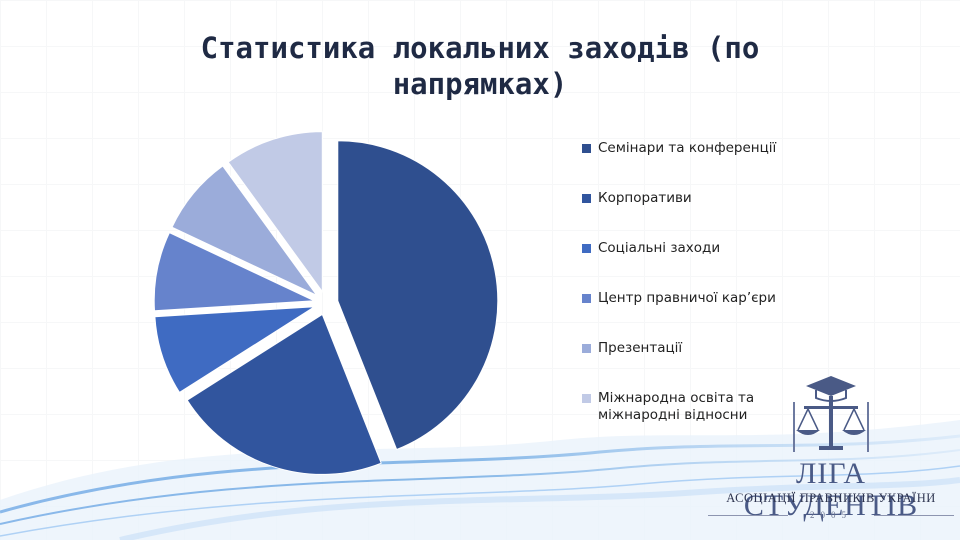 The width and height of the screenshot is (960, 540). Describe the element at coordinates (687, 148) in the screenshot. I see `legend-label: Семінари та конференції` at that location.